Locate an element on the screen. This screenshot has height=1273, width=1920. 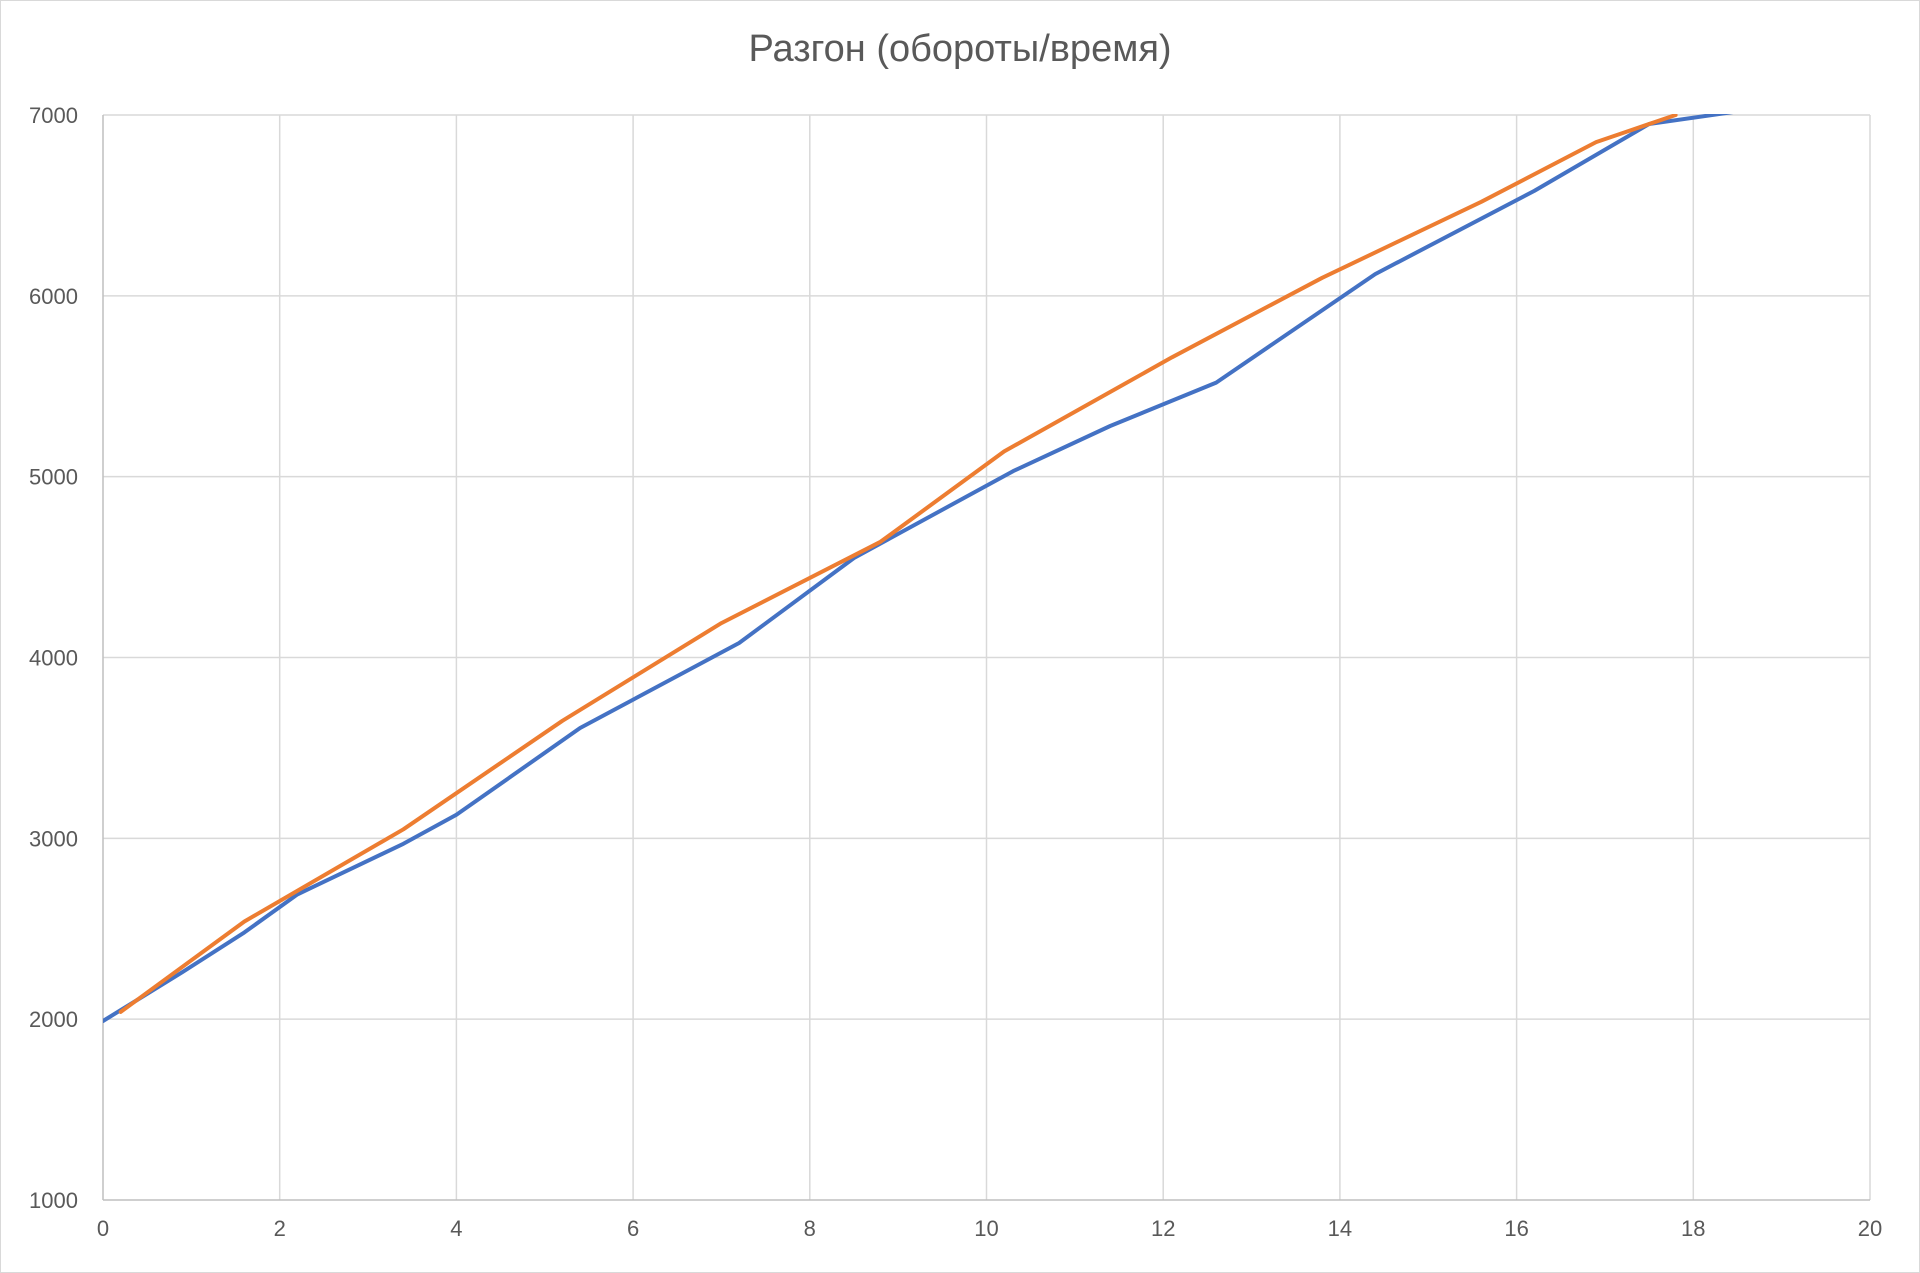
y-tick-label: 4000 is located at coordinates (53, 658).